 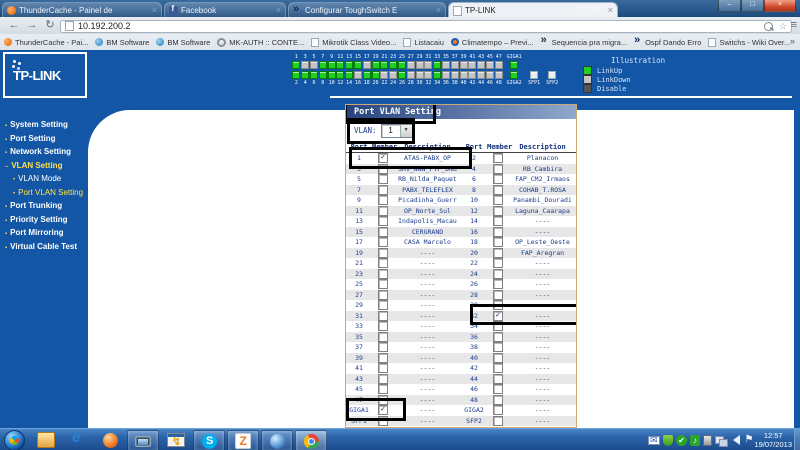 I want to click on chrome-taskbar-button, so click(x=311, y=440).